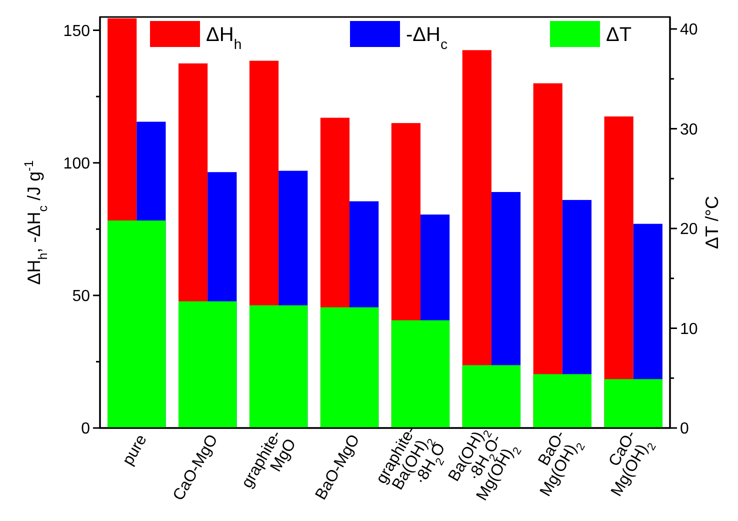  What do you see at coordinates (689, 229) in the screenshot?
I see `y2-tick-label: 20` at bounding box center [689, 229].